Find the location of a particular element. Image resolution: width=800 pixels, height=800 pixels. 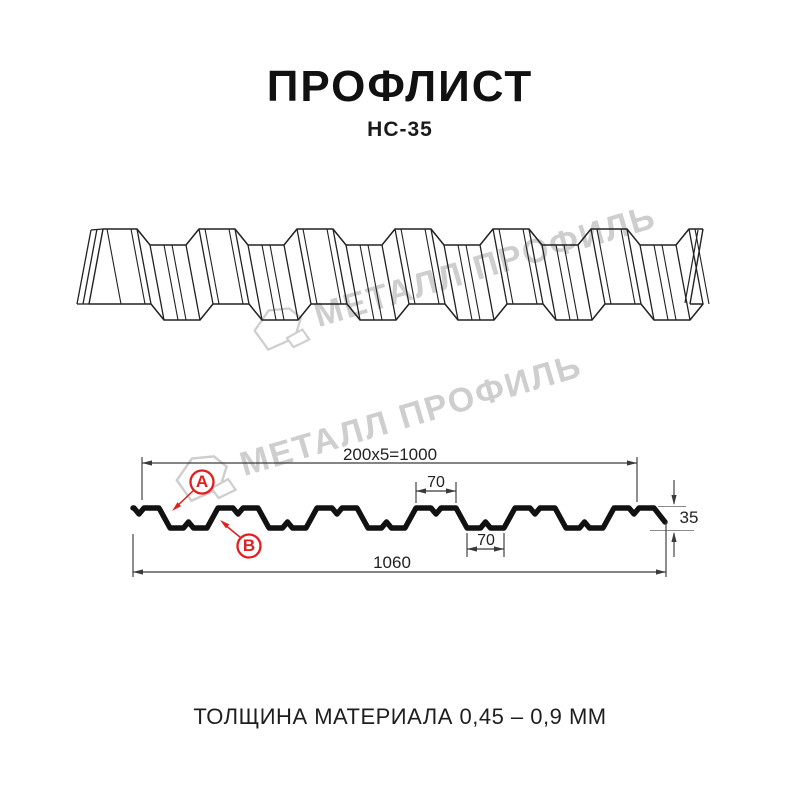

dimension-crest-width: 70 is located at coordinates (436, 482).